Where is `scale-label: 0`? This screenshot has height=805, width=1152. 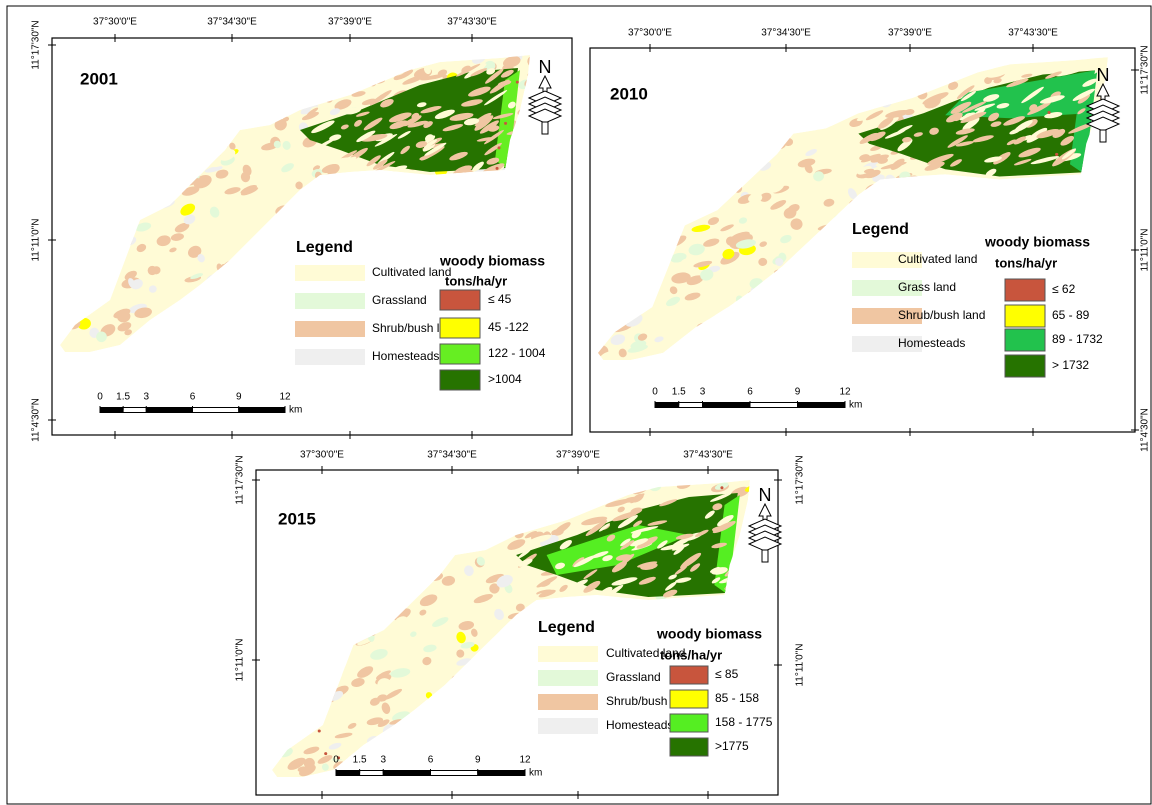
scale-label: 0 is located at coordinates (655, 392).